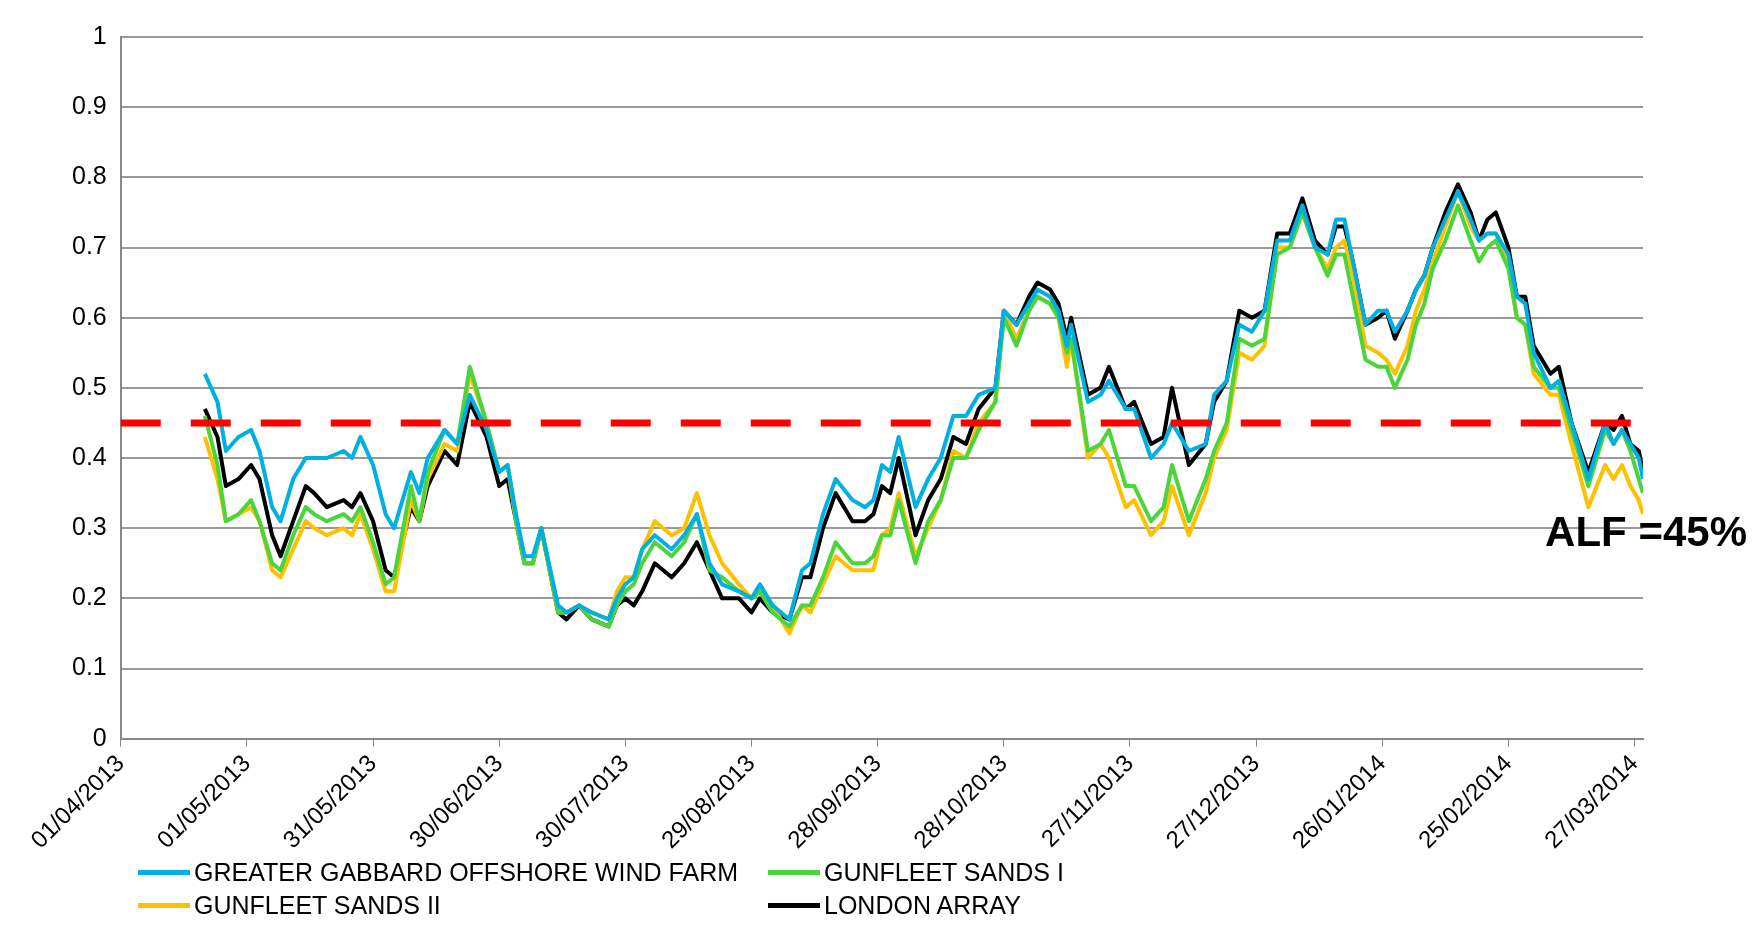 The height and width of the screenshot is (940, 1763). I want to click on y-tick-label: 0.8, so click(89, 175).